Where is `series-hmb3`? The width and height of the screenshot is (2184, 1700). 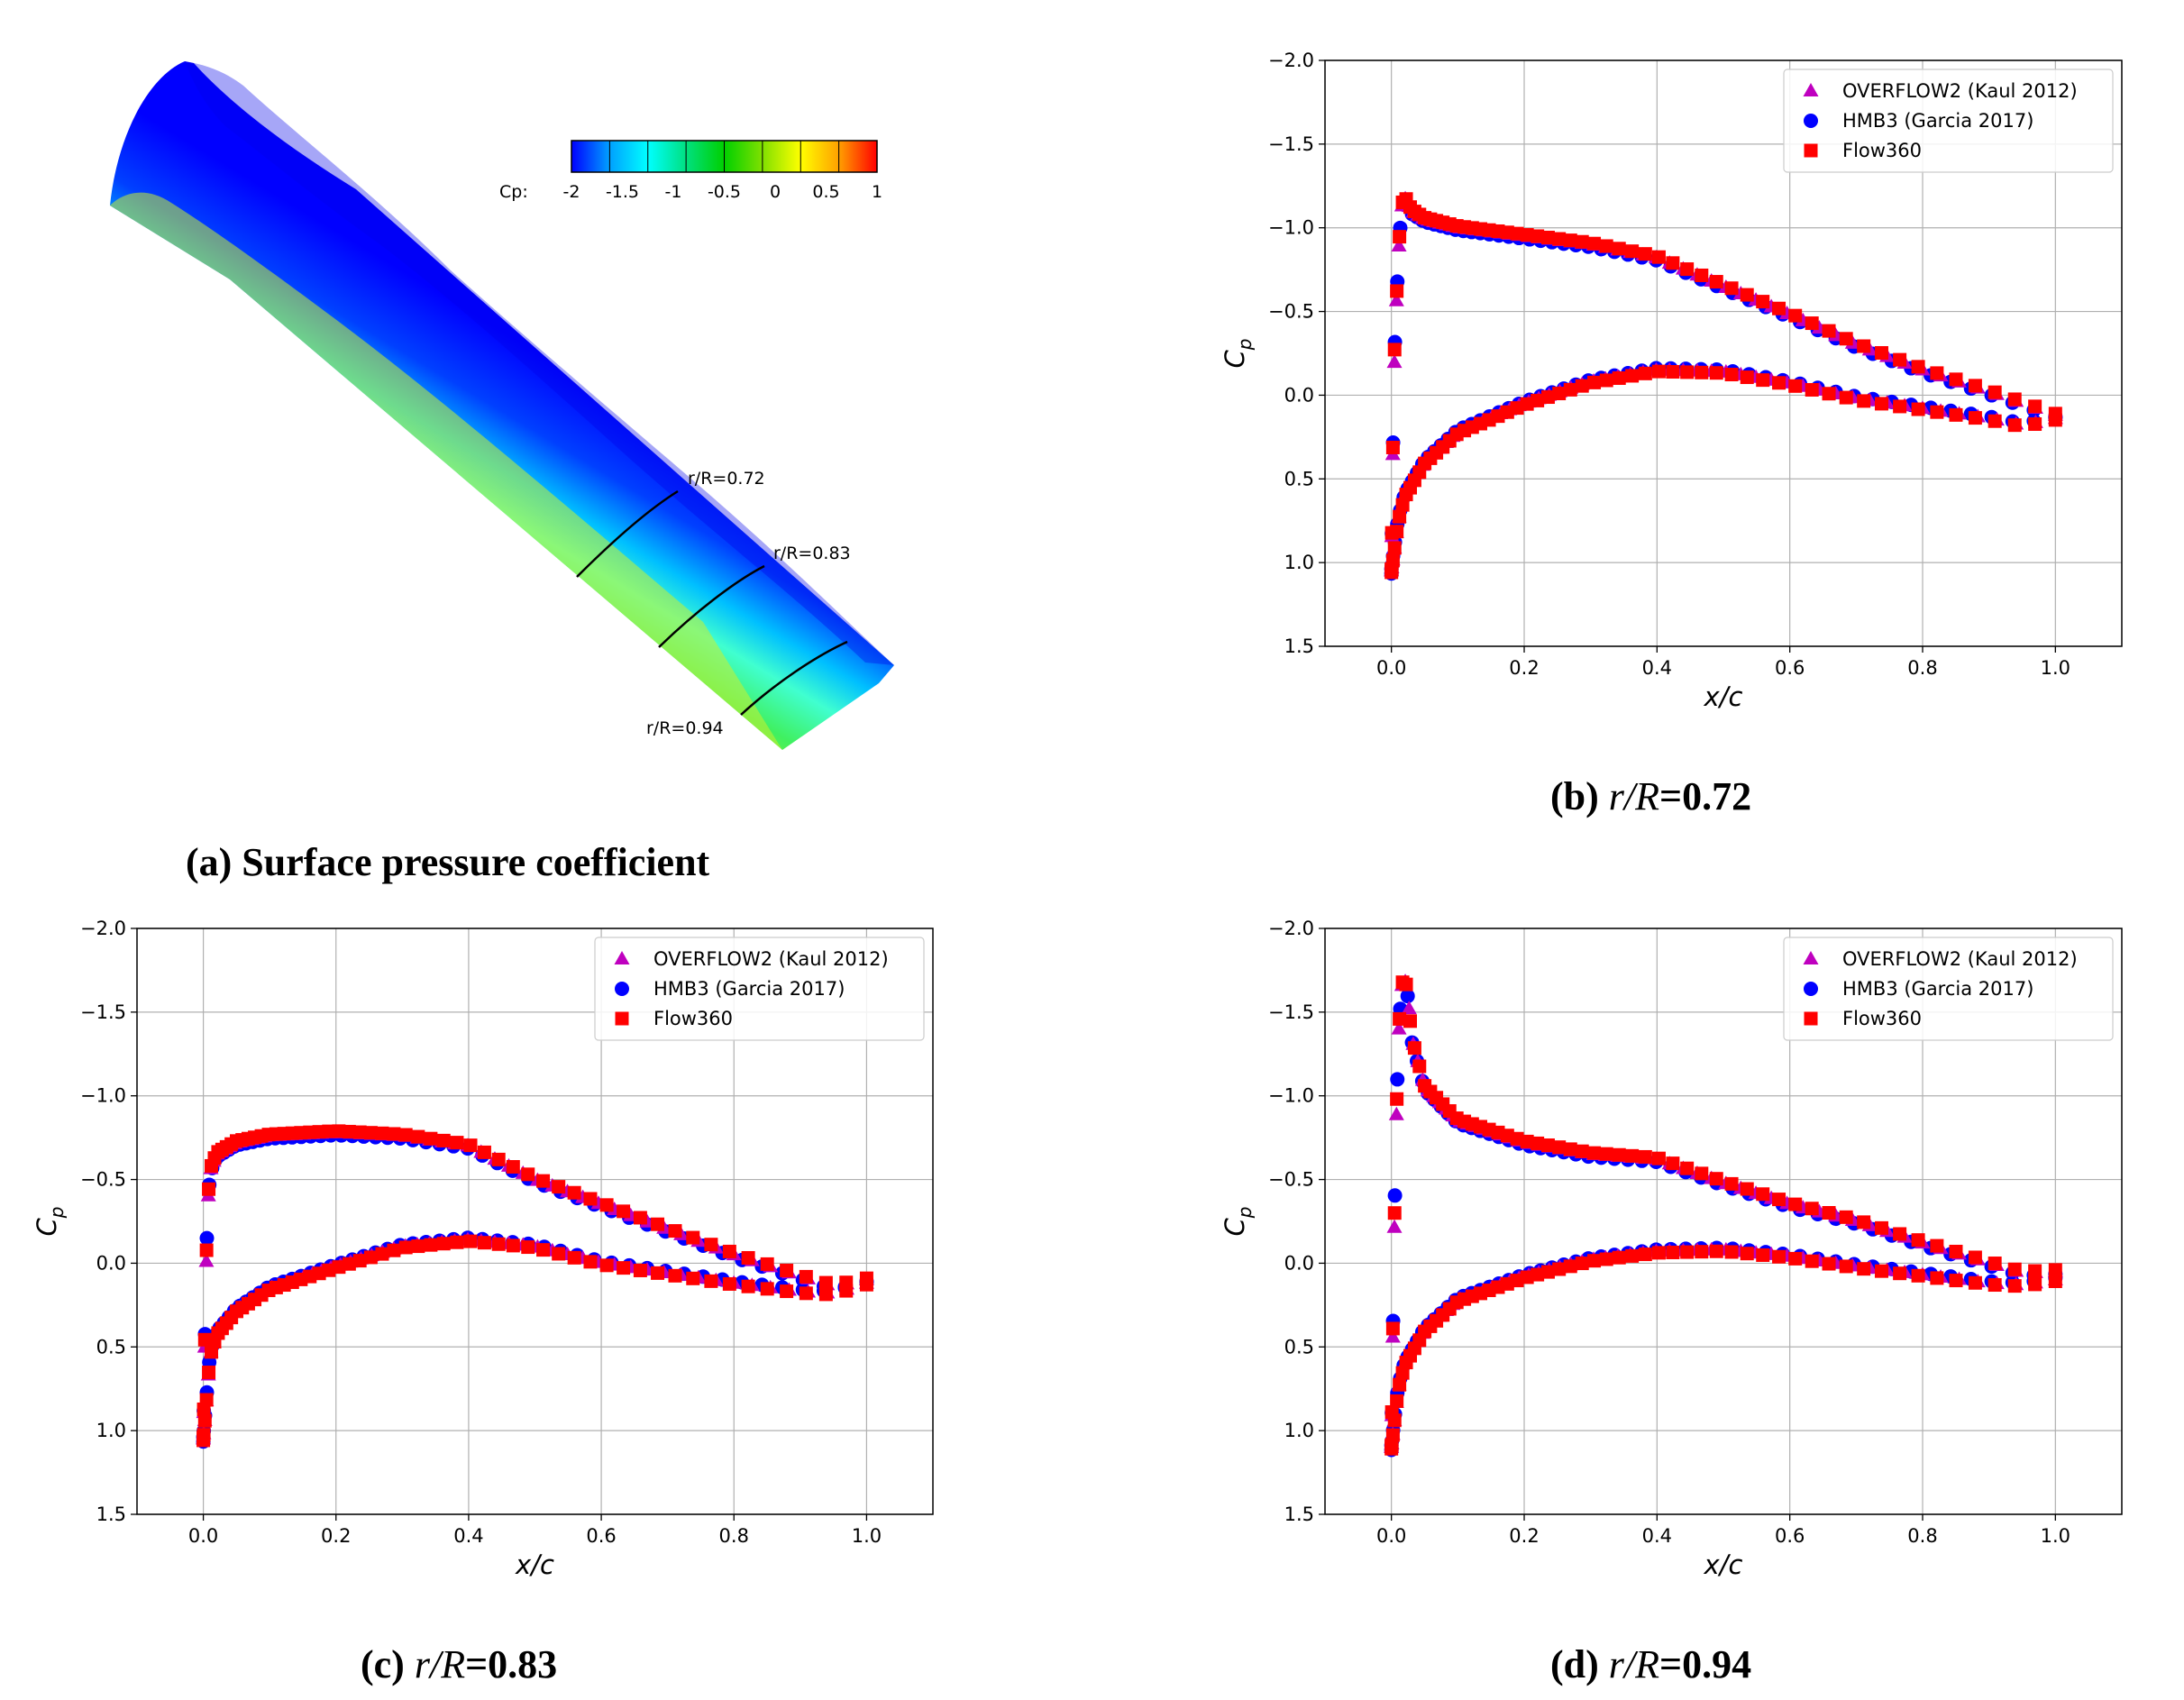 series-hmb3 is located at coordinates (1723, 388).